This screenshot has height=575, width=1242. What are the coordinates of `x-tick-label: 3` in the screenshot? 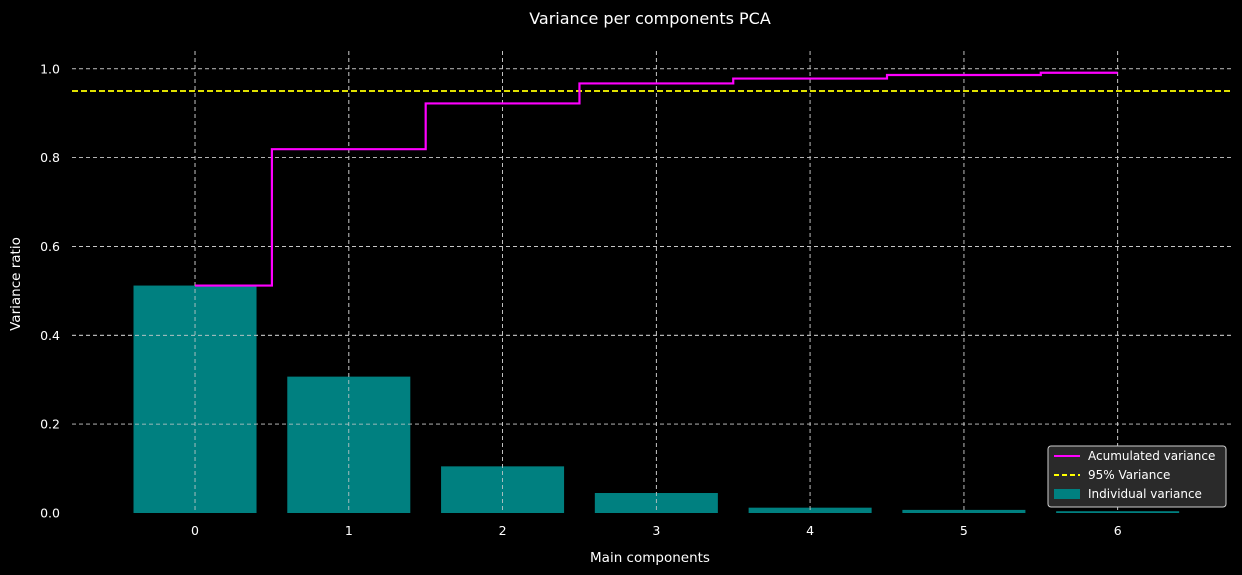 It's located at (656, 530).